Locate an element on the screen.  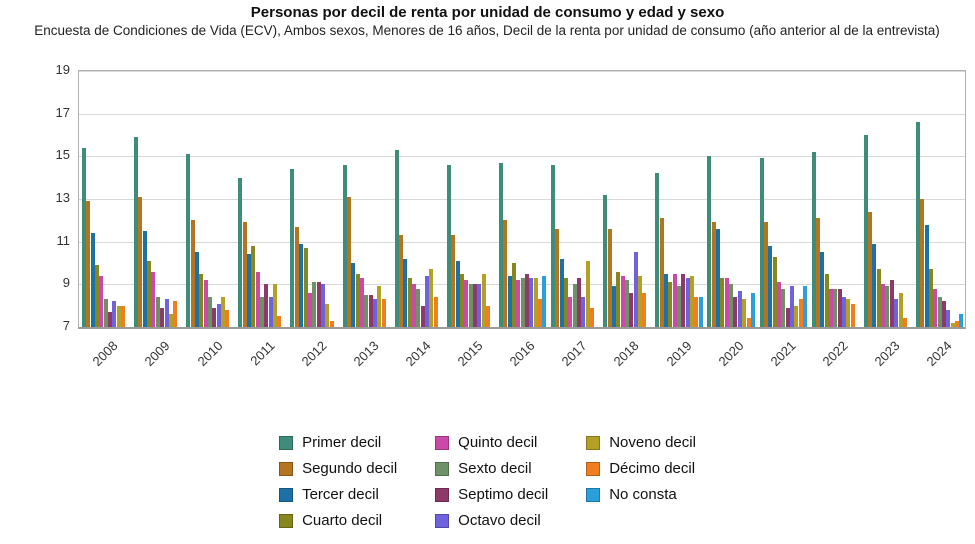
bar-segundo-decil-2009 is located at coordinates (140, 261).